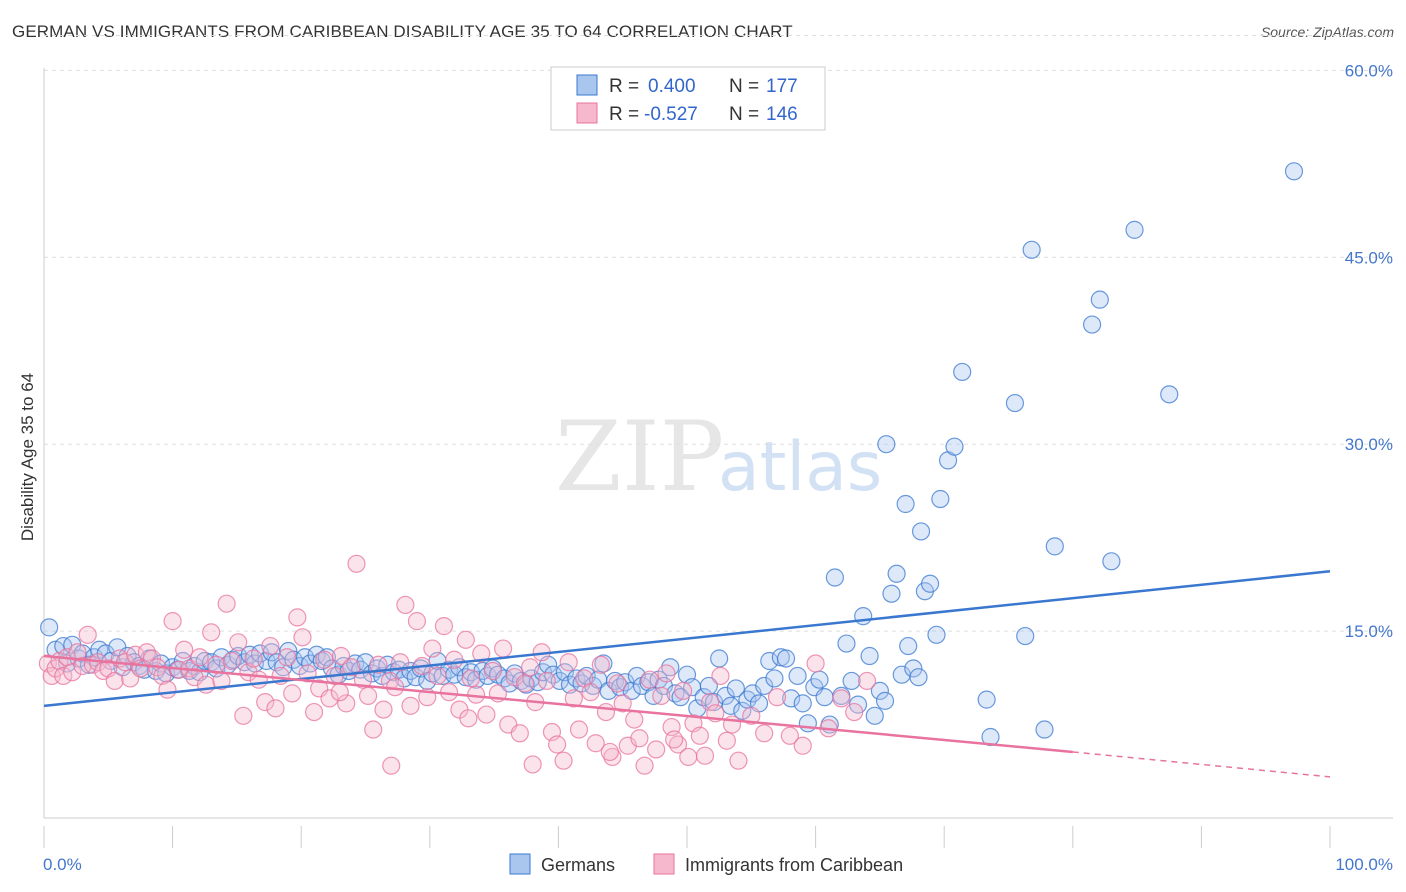 This screenshot has height=892, width=1406. What do you see at coordinates (558, 704) in the screenshot?
I see `caribbean-trend-line` at bounding box center [558, 704].